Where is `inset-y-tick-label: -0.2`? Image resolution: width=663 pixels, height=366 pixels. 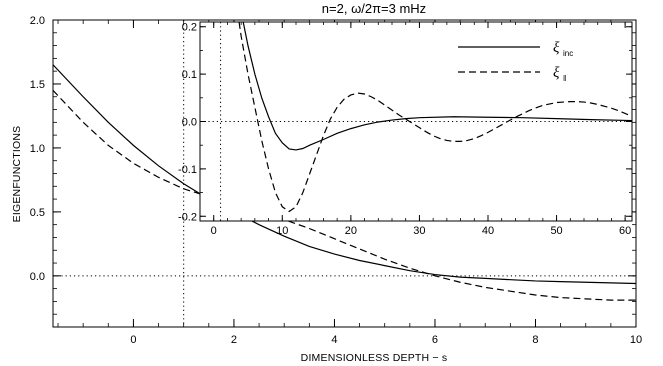
inset-y-tick-label: -0.2 is located at coordinates (187, 217).